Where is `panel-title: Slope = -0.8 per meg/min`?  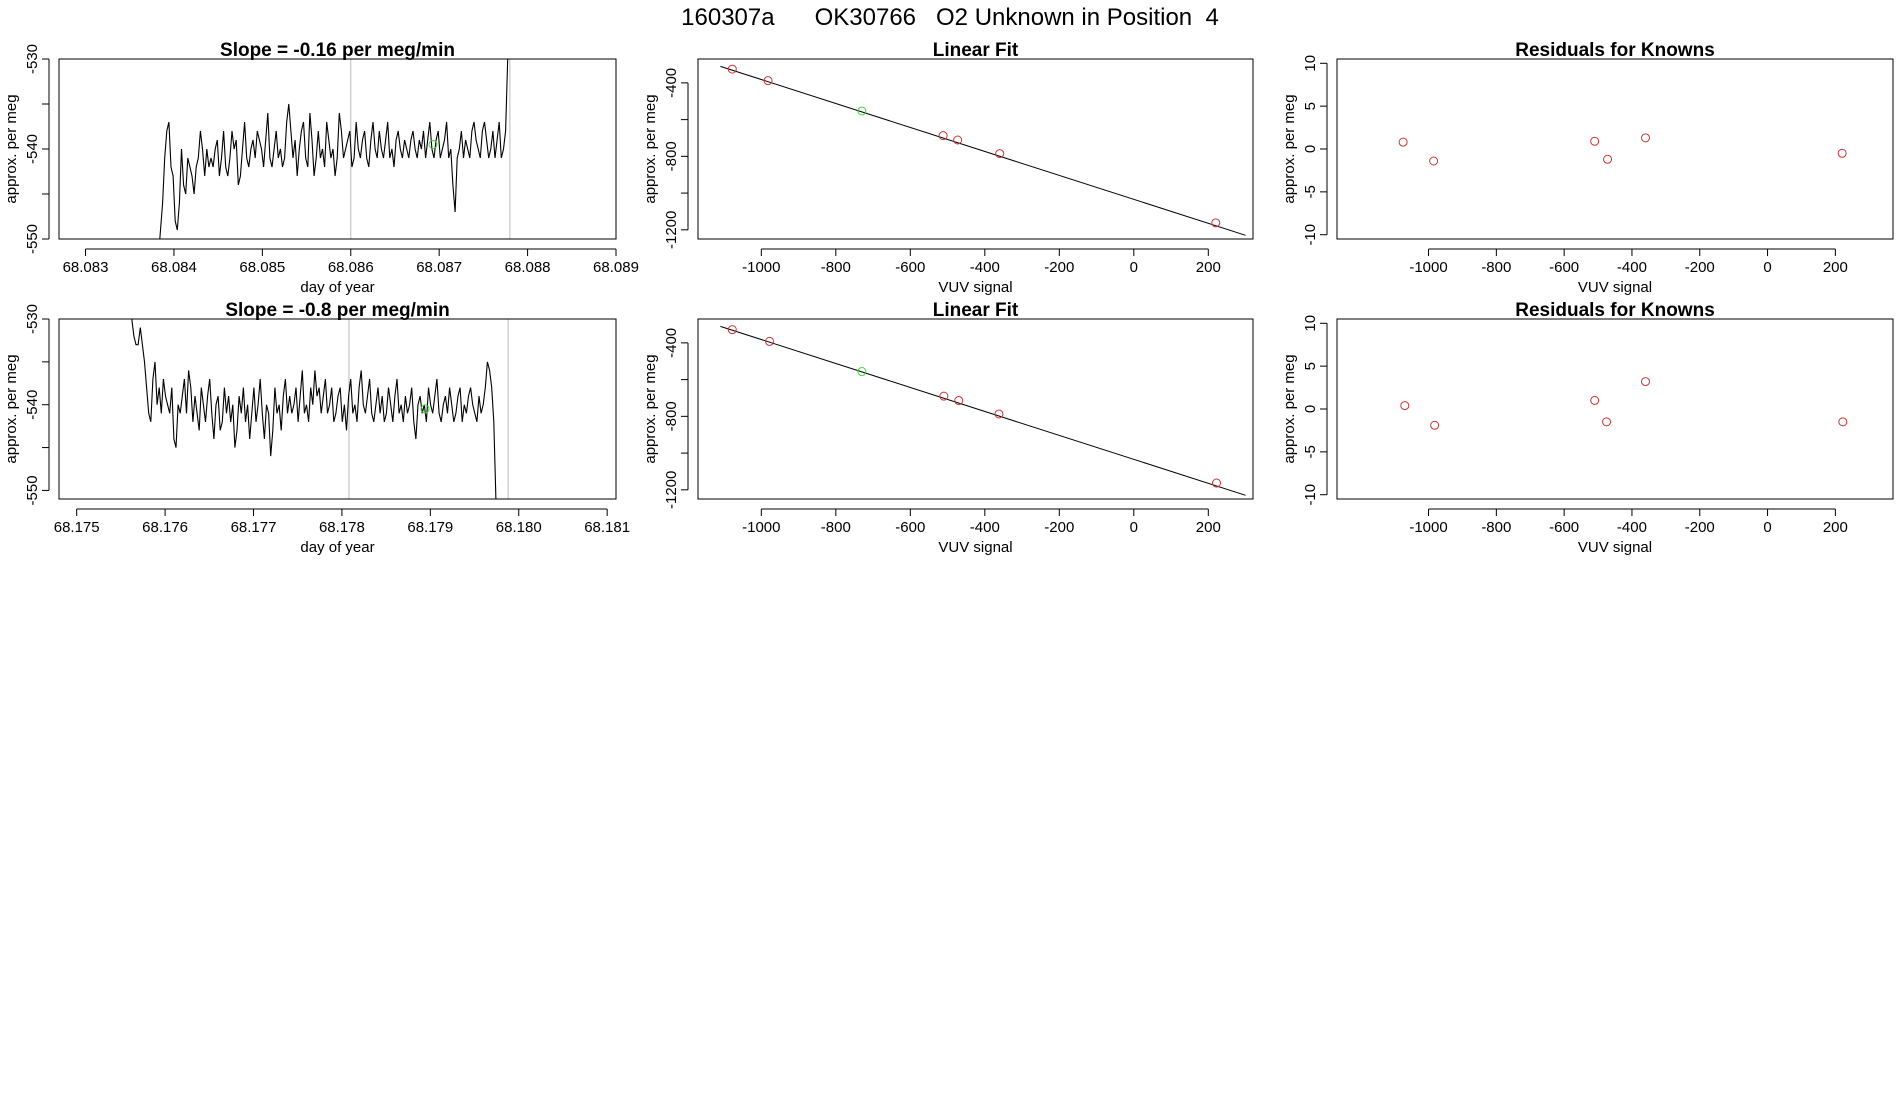 panel-title: Slope = -0.8 per meg/min is located at coordinates (337, 310).